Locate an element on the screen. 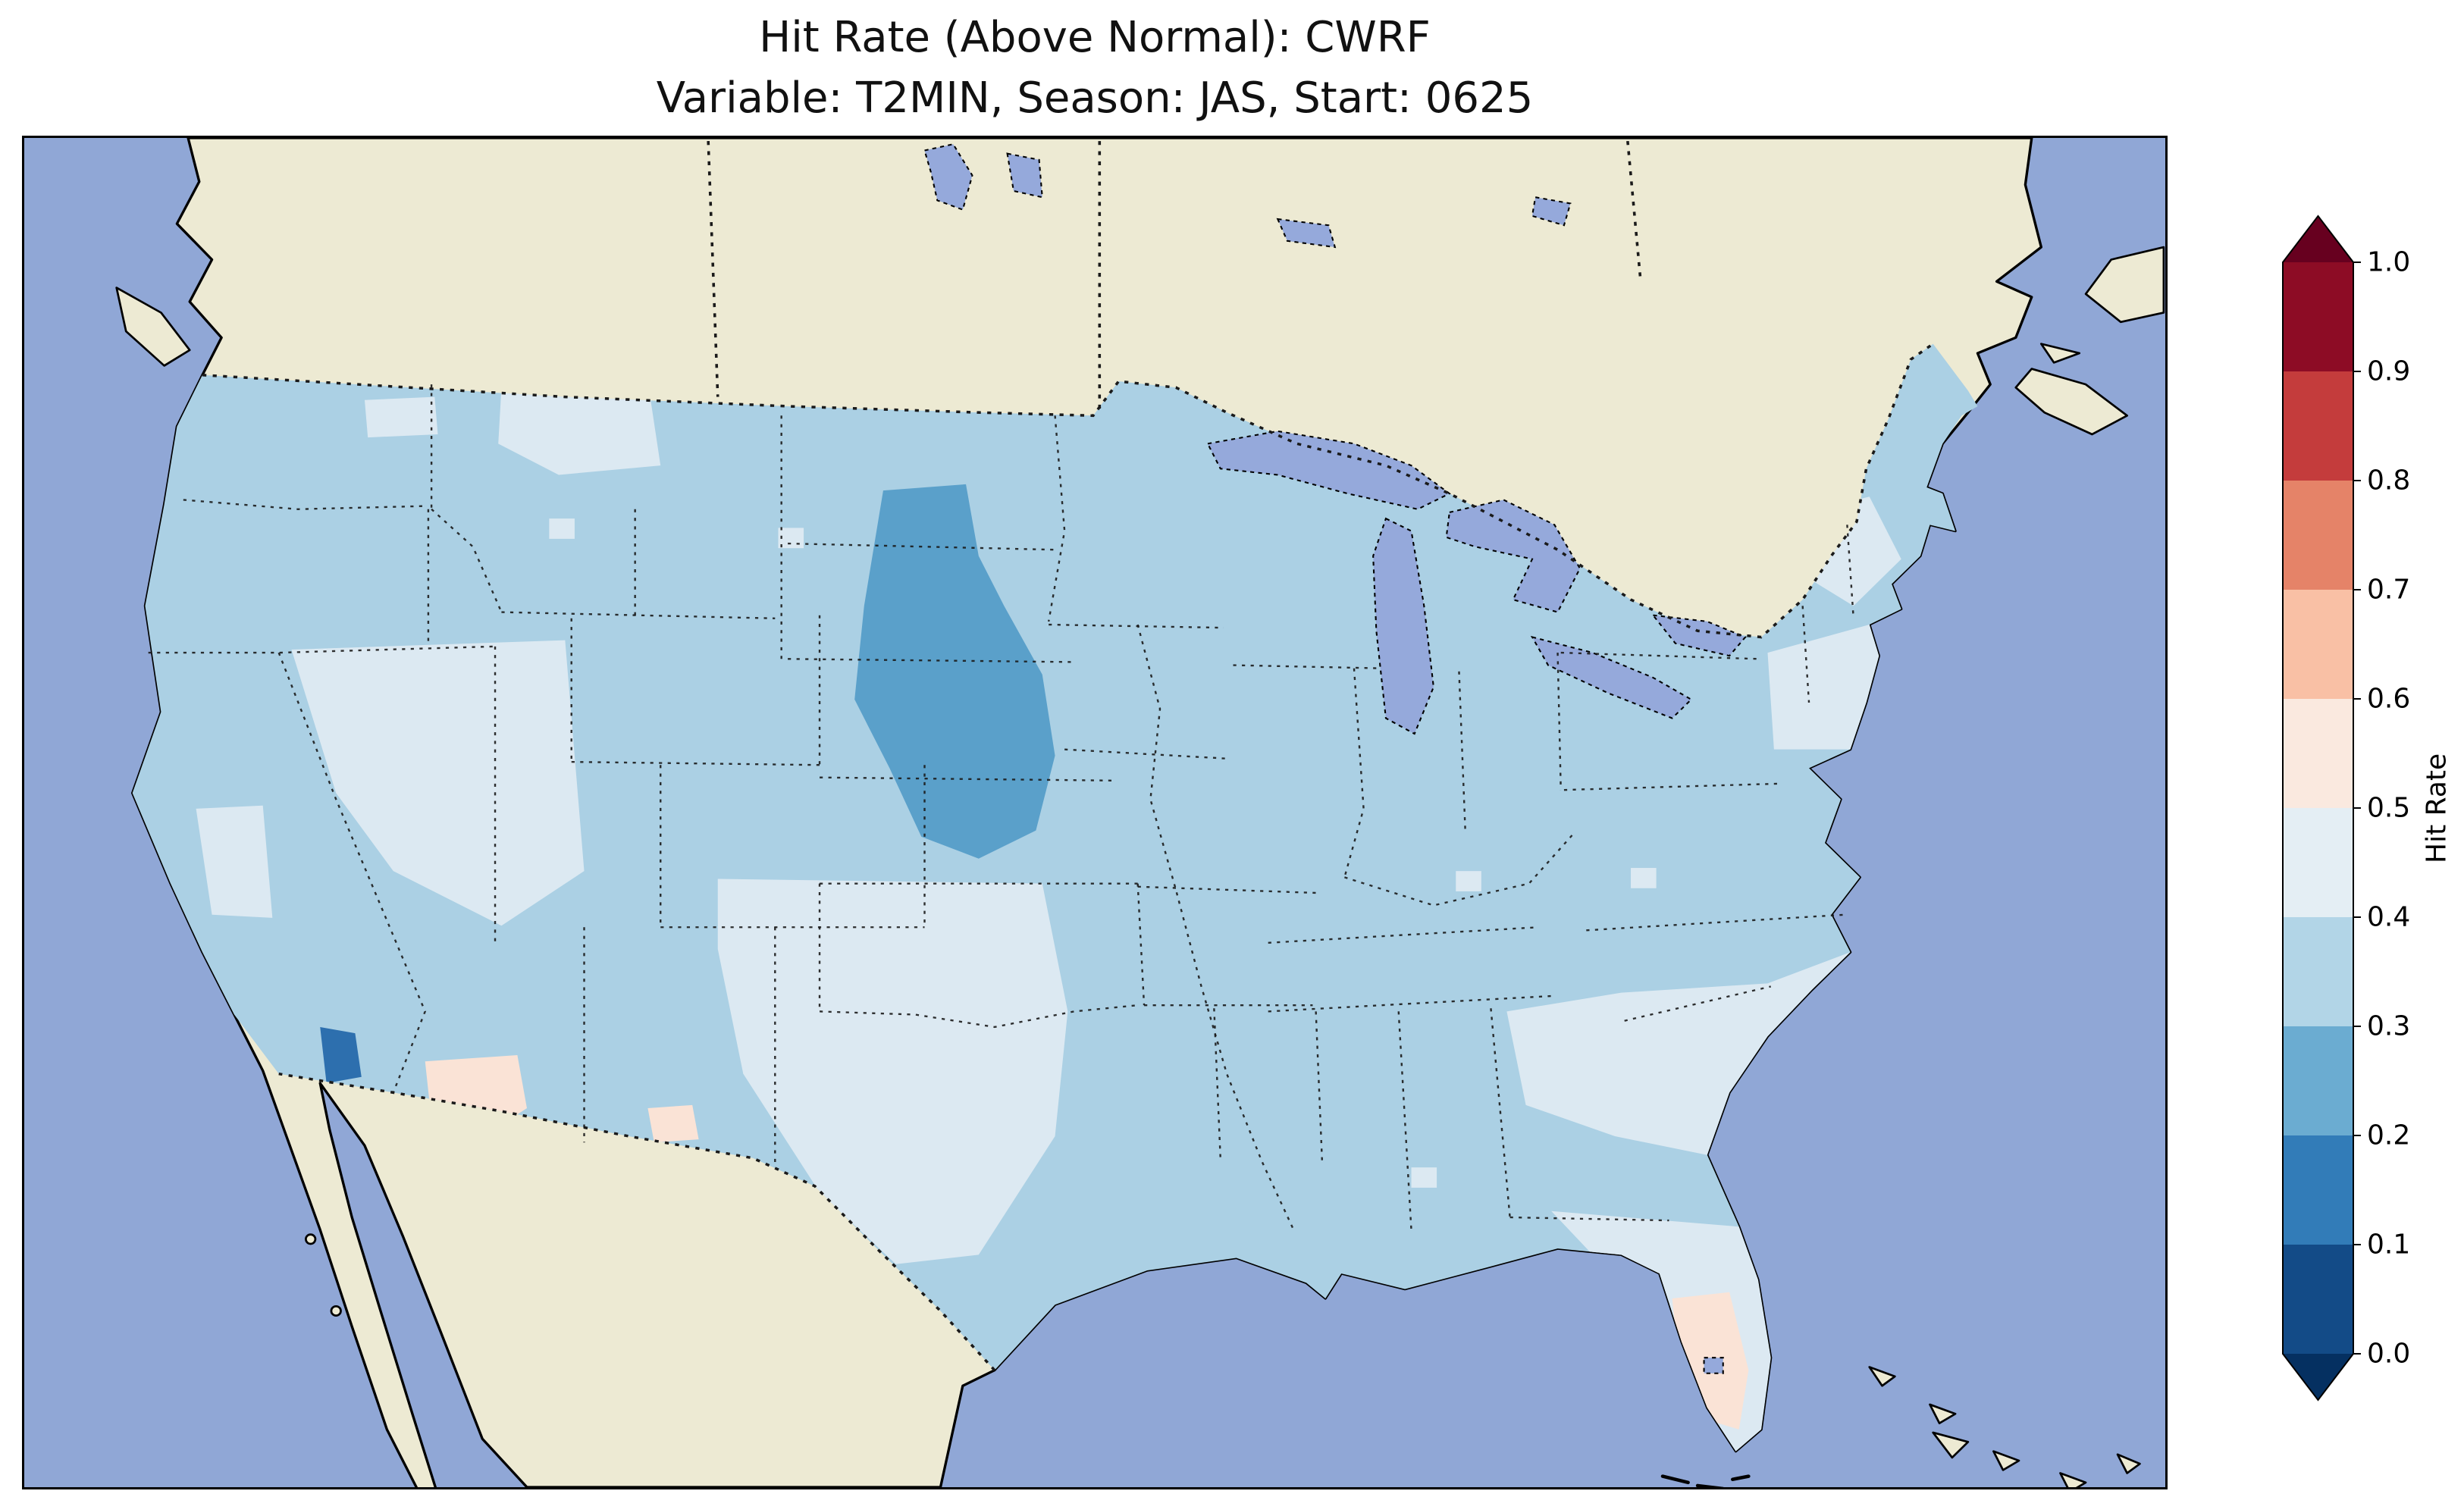  colorbar-tick-label: 0.0 is located at coordinates (2388, 1354).